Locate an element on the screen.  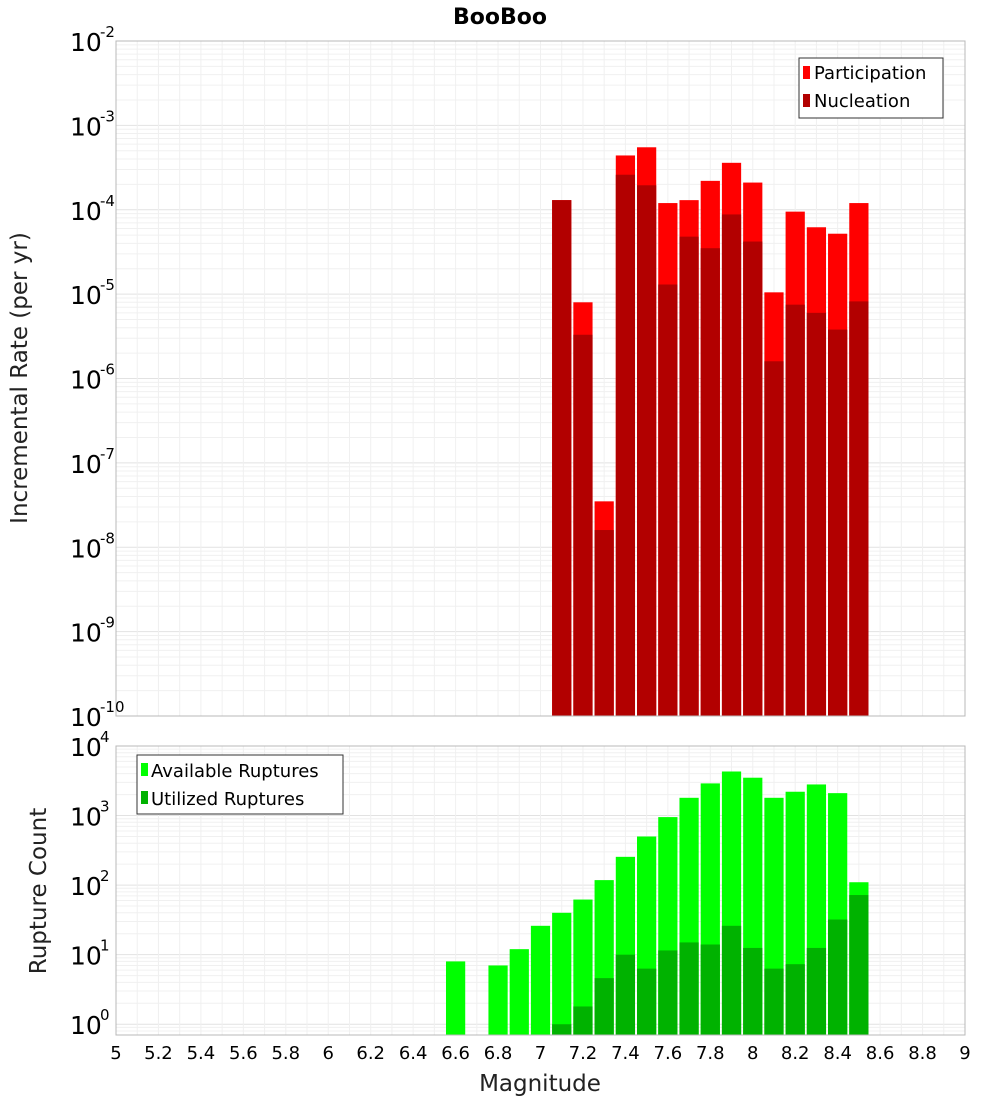
top-y-tick-label: 10⁻⁴ is located at coordinates (92, 209).